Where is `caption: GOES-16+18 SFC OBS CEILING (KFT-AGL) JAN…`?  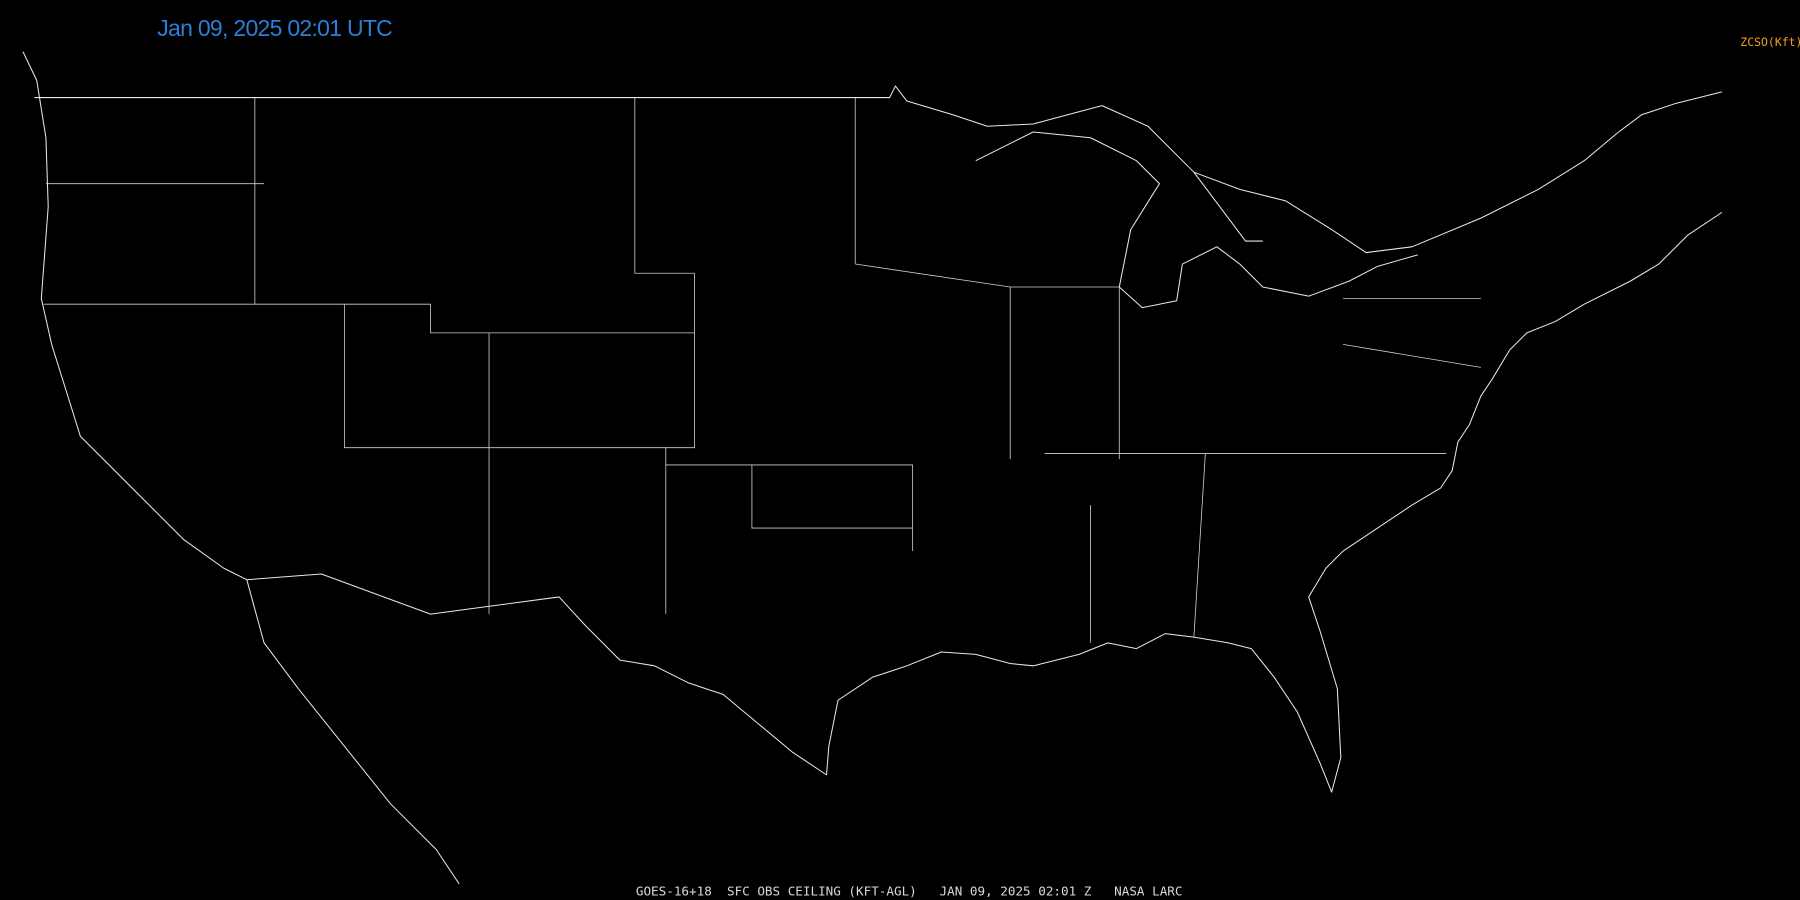
caption: GOES-16+18 SFC OBS CEILING (KFT-AGL) JAN… is located at coordinates (909, 890).